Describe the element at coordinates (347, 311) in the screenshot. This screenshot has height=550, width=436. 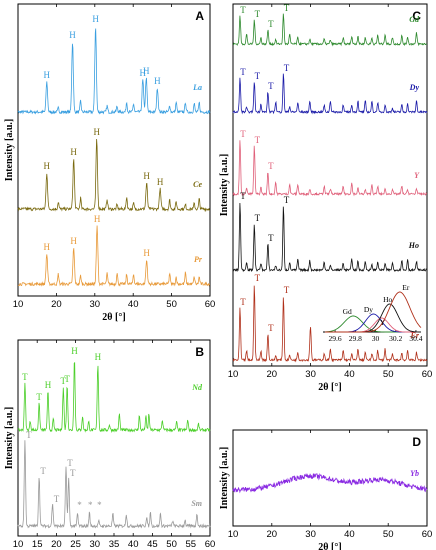
I see `inset-label-gd: Gd` at that location.